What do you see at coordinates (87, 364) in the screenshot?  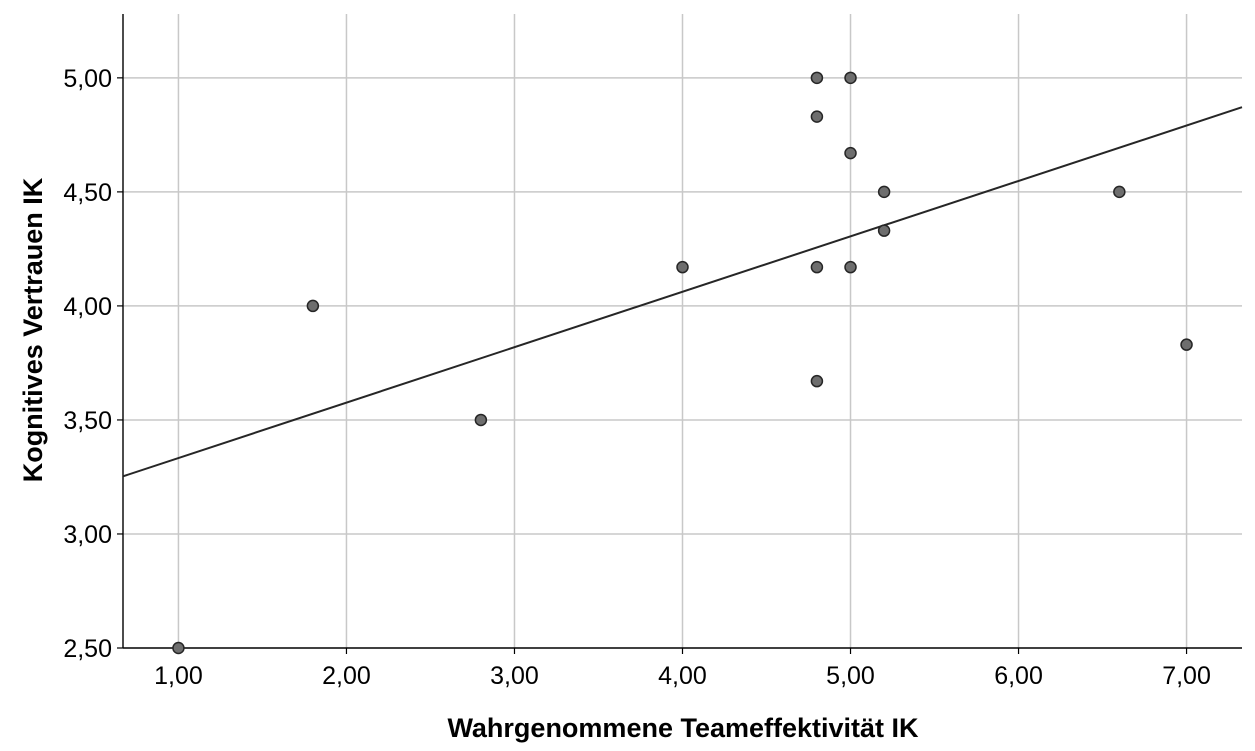 I see `y-tick-labels: 2,50 3,00 3,50 4,00 4,50 5,00` at bounding box center [87, 364].